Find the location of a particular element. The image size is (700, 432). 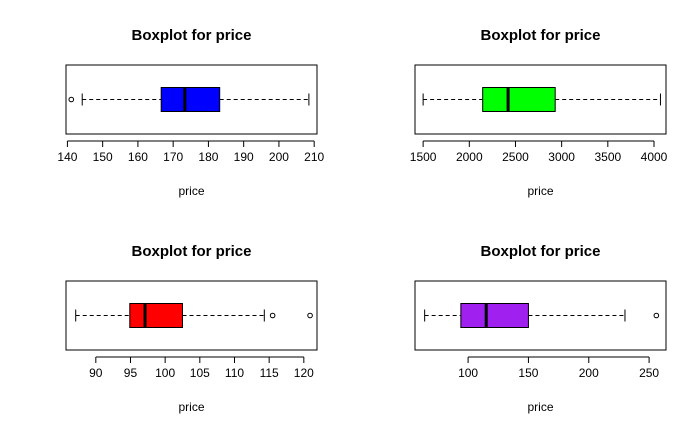

x-tick-label: 105 is located at coordinates (200, 373).